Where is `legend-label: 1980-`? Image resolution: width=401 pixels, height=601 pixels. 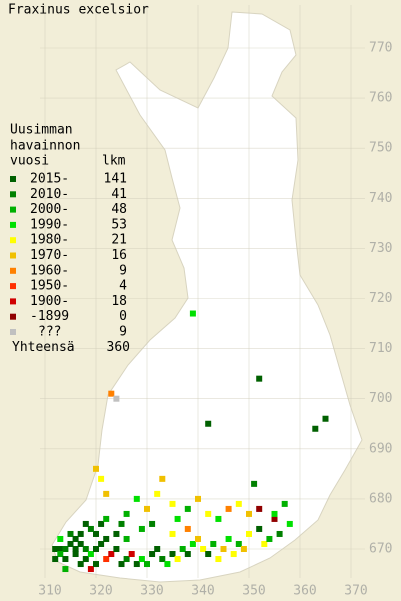
legend-label: 1980- is located at coordinates (49, 240).